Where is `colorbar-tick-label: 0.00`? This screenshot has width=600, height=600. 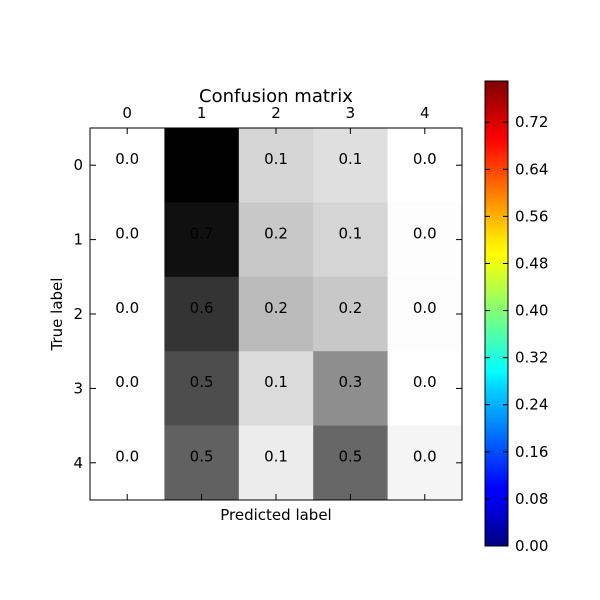 colorbar-tick-label: 0.00 is located at coordinates (531, 546).